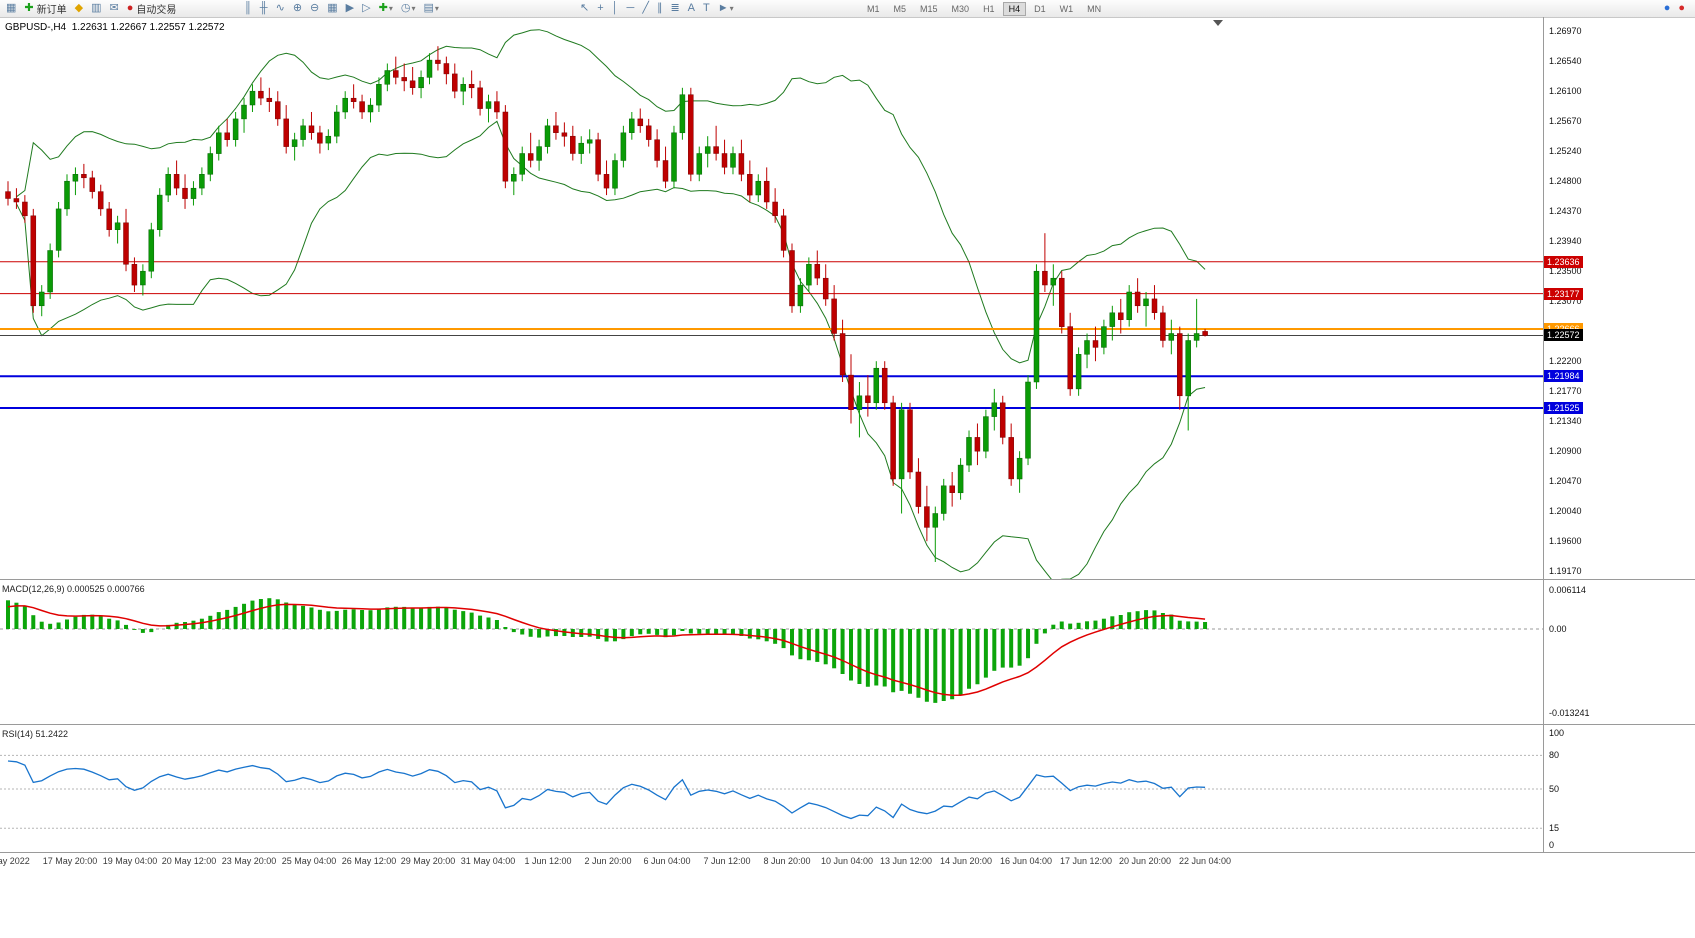 The height and width of the screenshot is (938, 1695). I want to click on channel-button: ∥, so click(660, 8).